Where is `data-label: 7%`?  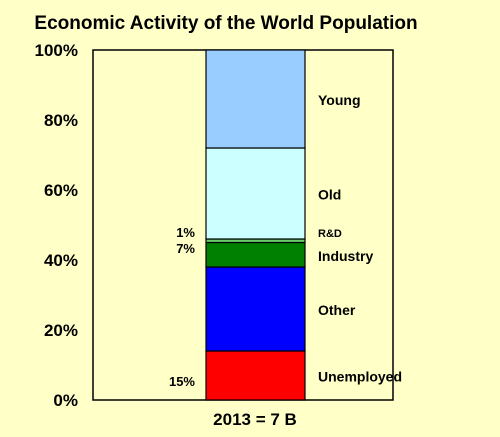 data-label: 7% is located at coordinates (185, 248).